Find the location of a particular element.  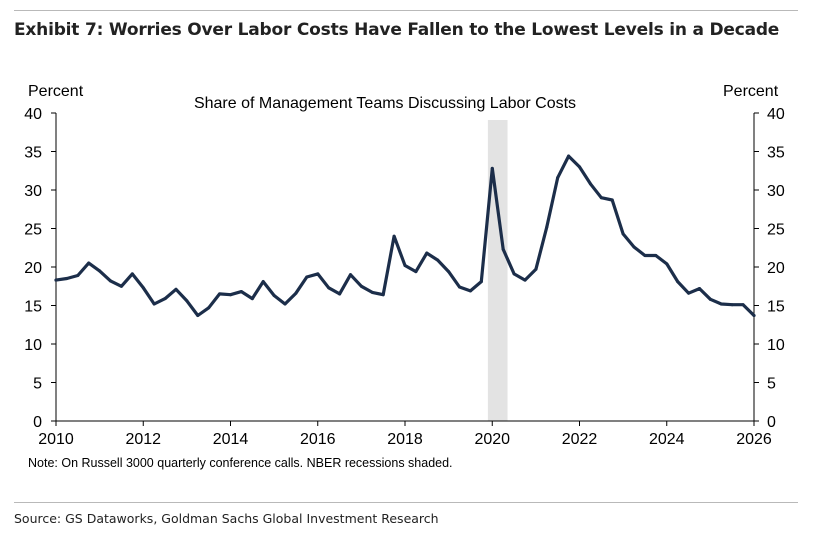

data-point-2019.25 is located at coordinates (460, 287).